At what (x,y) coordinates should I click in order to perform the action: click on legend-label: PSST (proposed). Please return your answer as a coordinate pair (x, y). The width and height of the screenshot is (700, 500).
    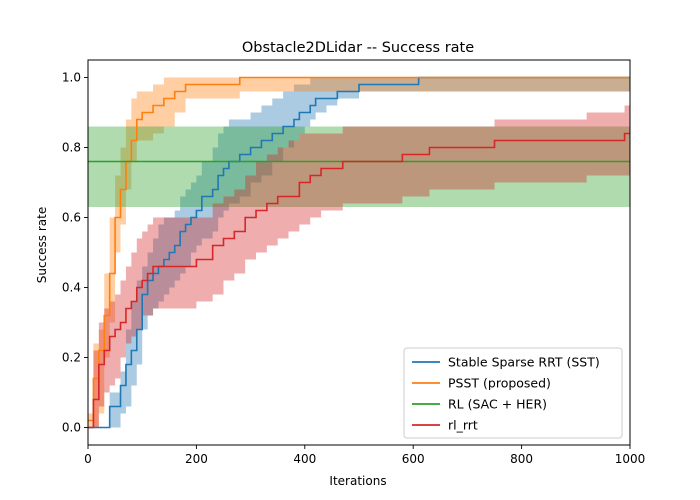
    Looking at the image, I should click on (499, 383).